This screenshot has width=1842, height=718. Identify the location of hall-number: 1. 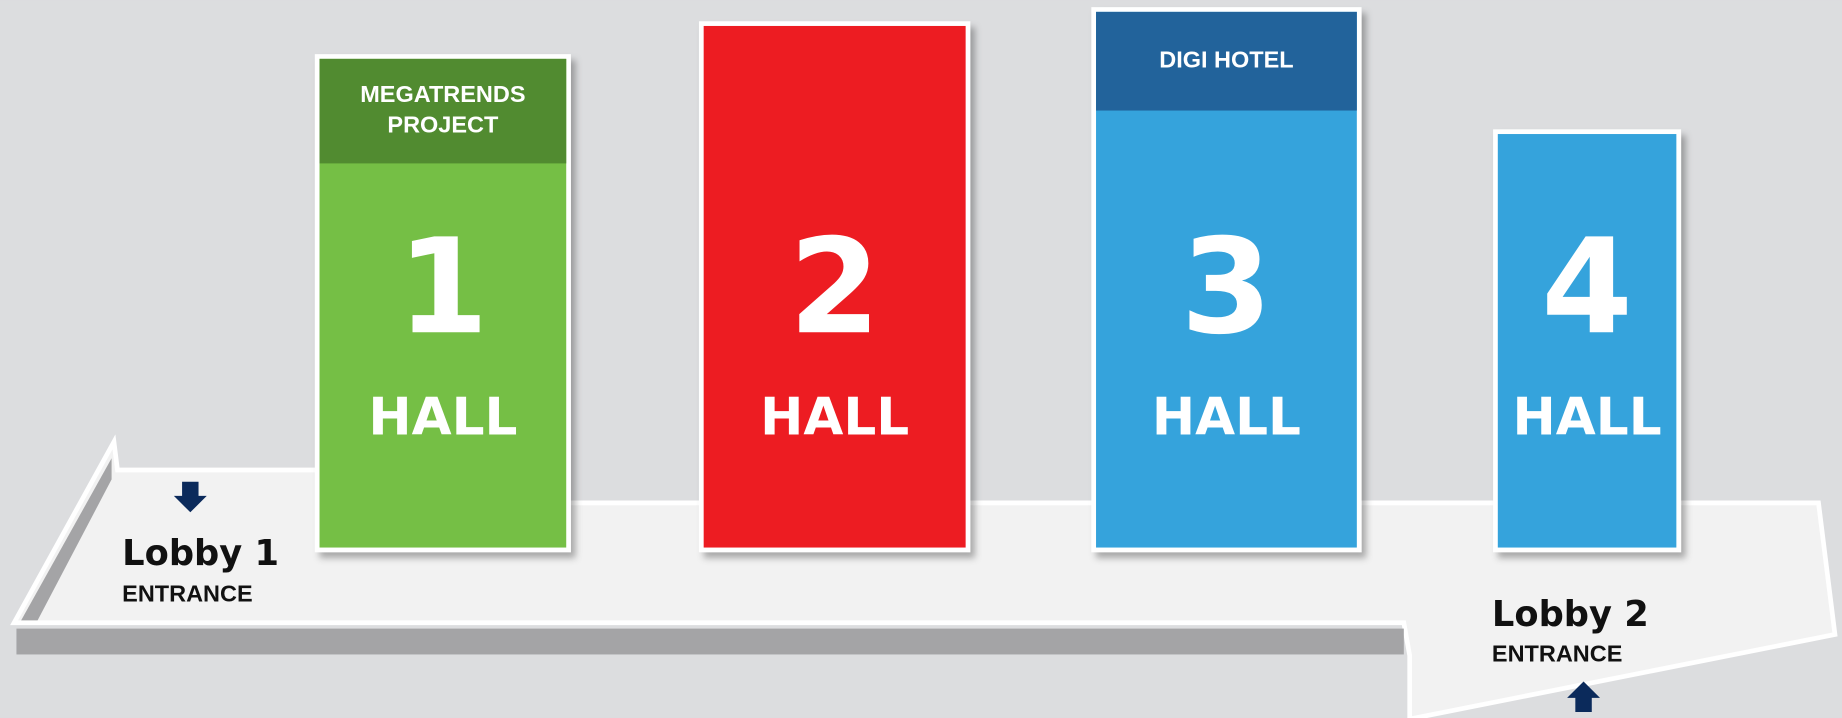
(443, 287).